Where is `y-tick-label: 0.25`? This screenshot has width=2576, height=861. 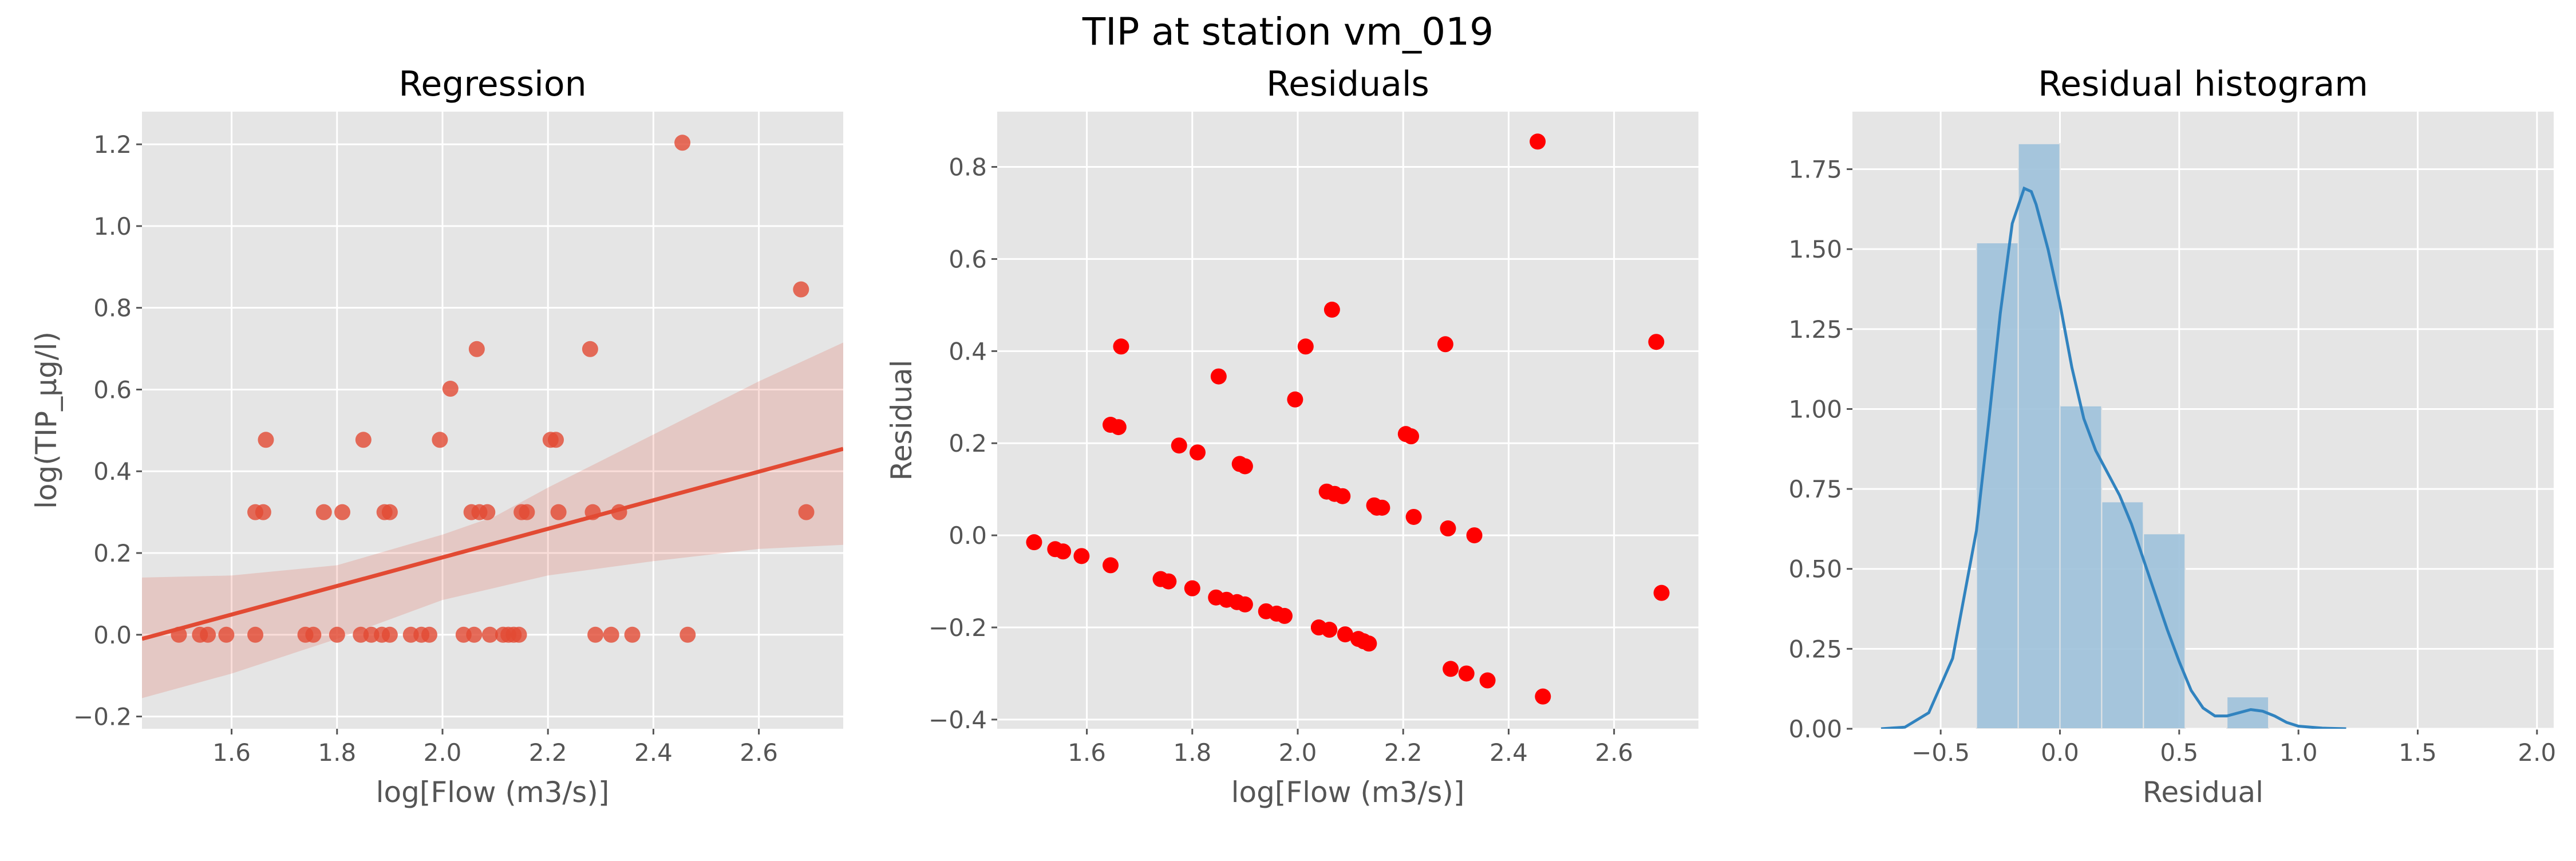
y-tick-label: 0.25 is located at coordinates (1815, 649).